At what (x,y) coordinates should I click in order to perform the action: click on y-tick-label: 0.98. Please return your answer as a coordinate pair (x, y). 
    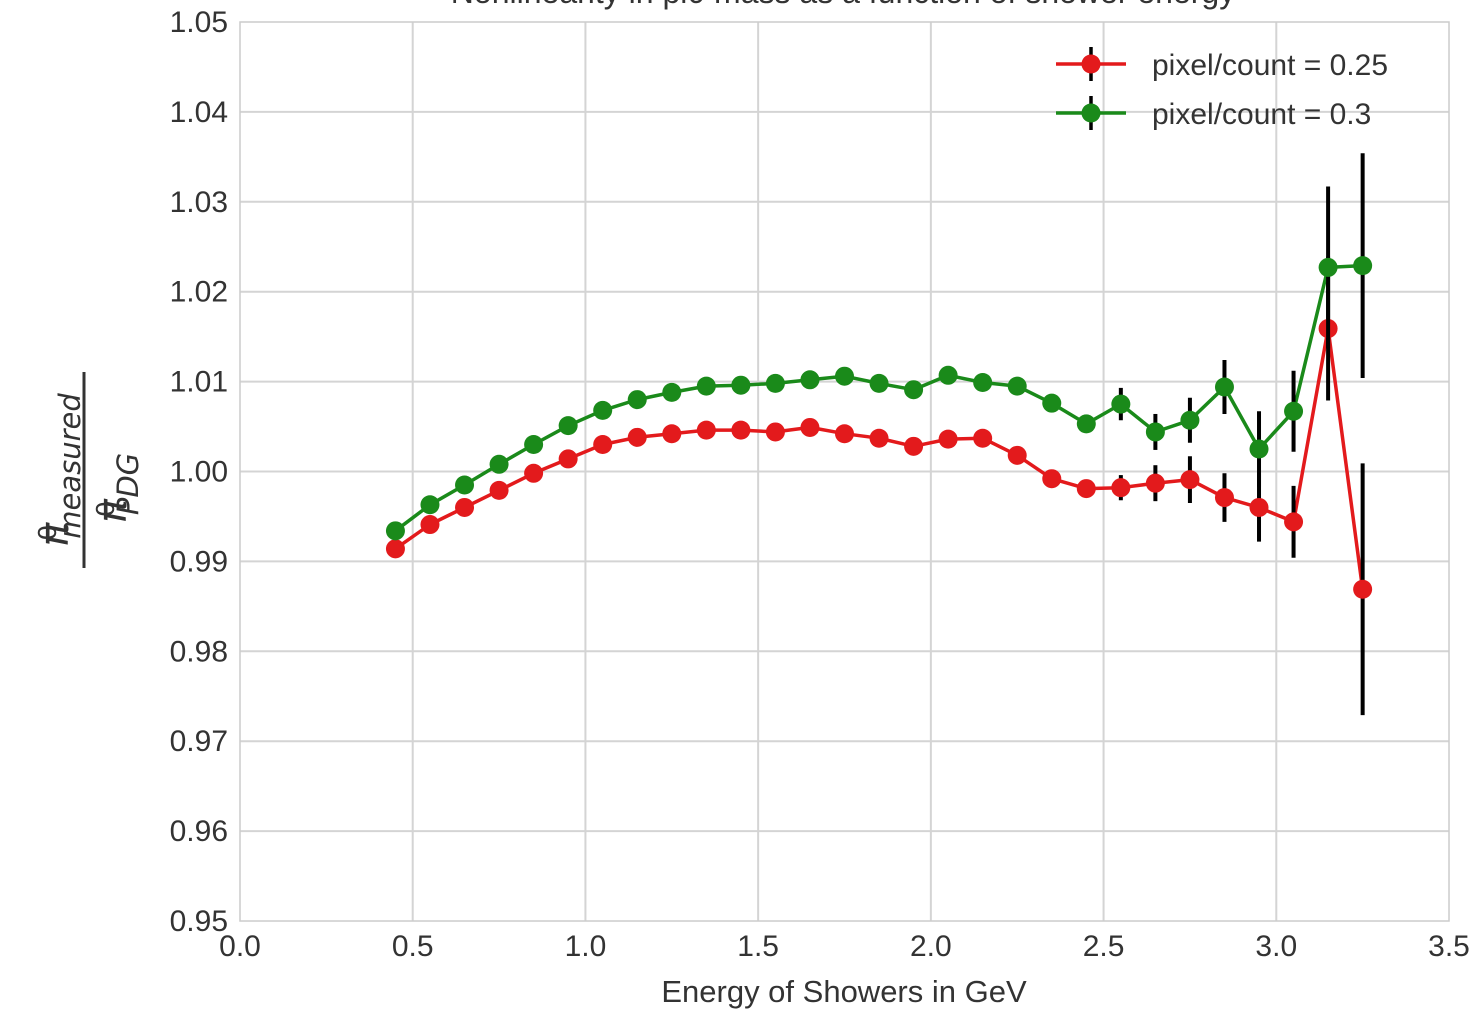
    Looking at the image, I should click on (199, 651).